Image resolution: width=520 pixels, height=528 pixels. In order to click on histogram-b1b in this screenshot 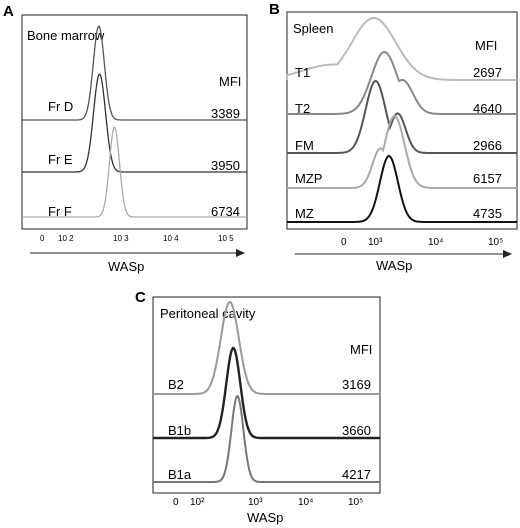, I will do `click(266, 393)`.